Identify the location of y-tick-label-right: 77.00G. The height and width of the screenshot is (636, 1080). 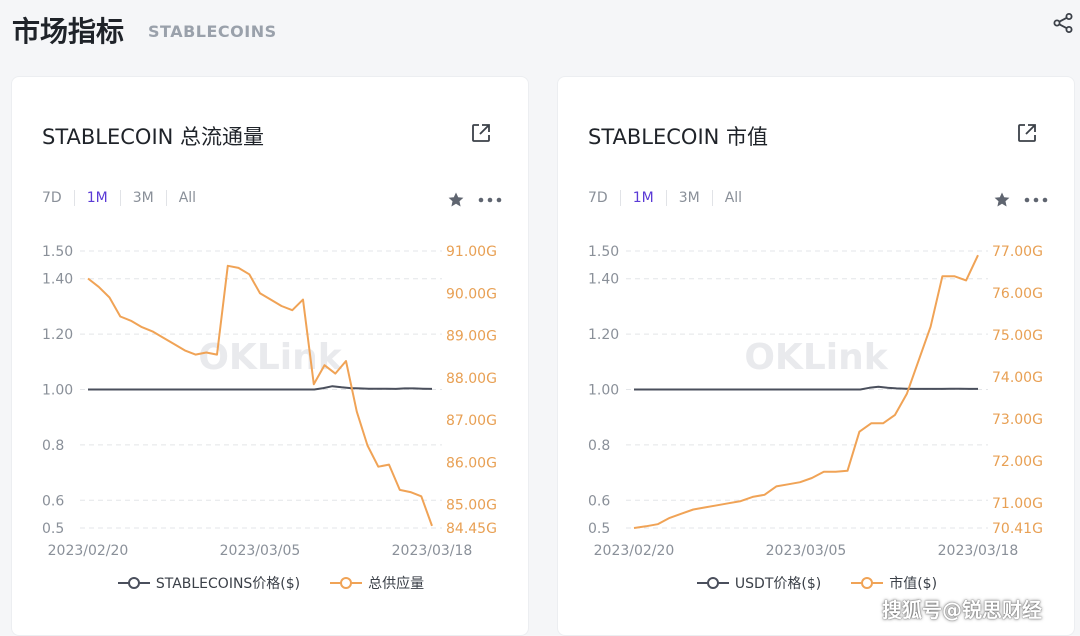
(1017, 252).